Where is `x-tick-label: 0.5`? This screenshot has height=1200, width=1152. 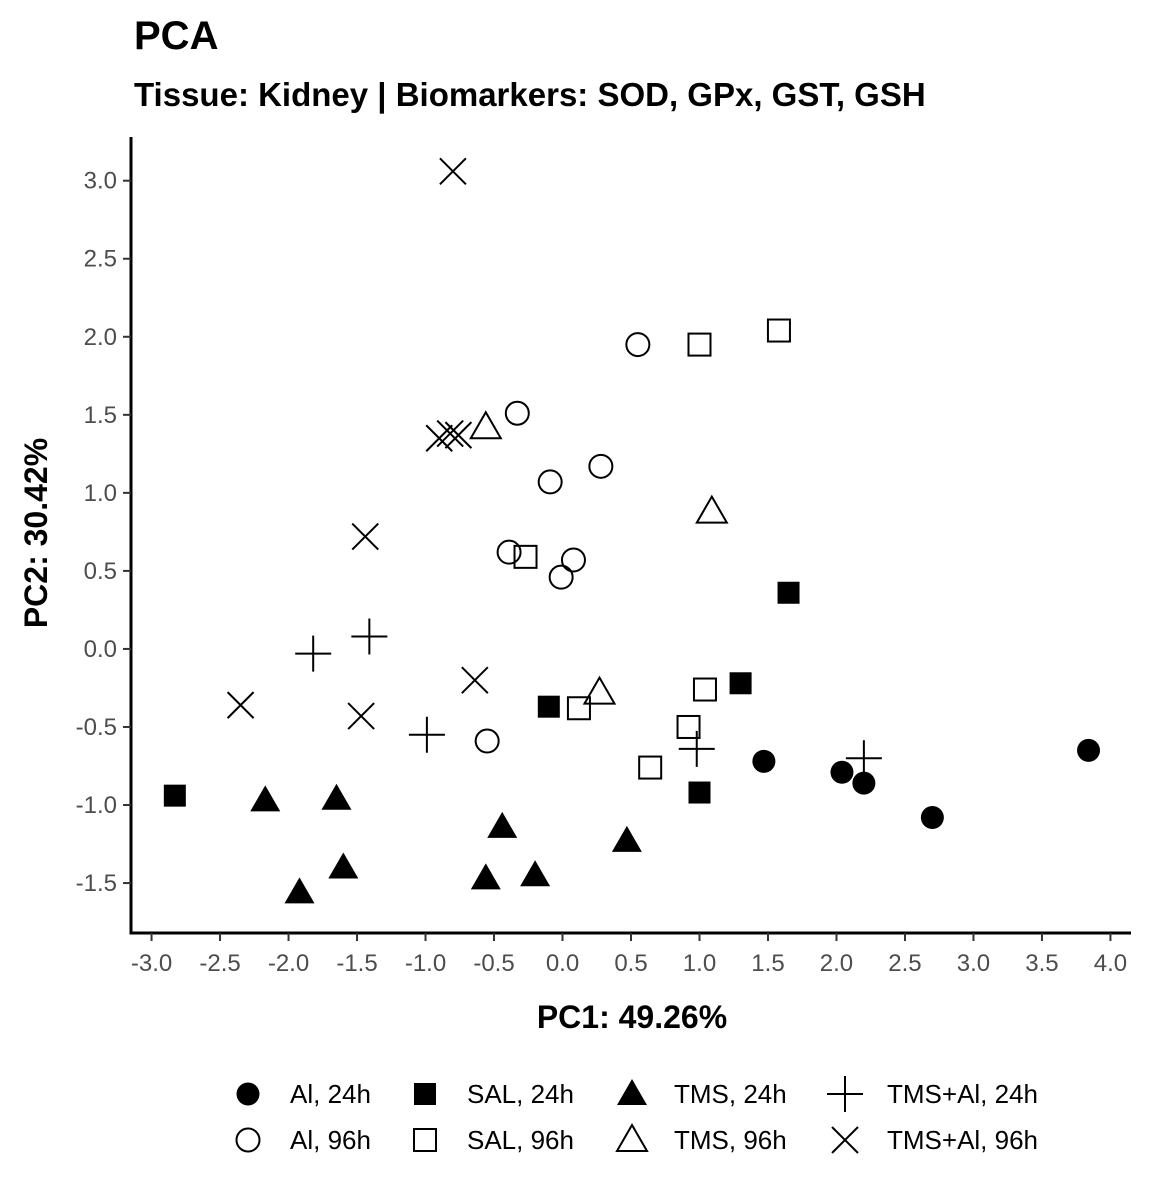 x-tick-label: 0.5 is located at coordinates (630, 963).